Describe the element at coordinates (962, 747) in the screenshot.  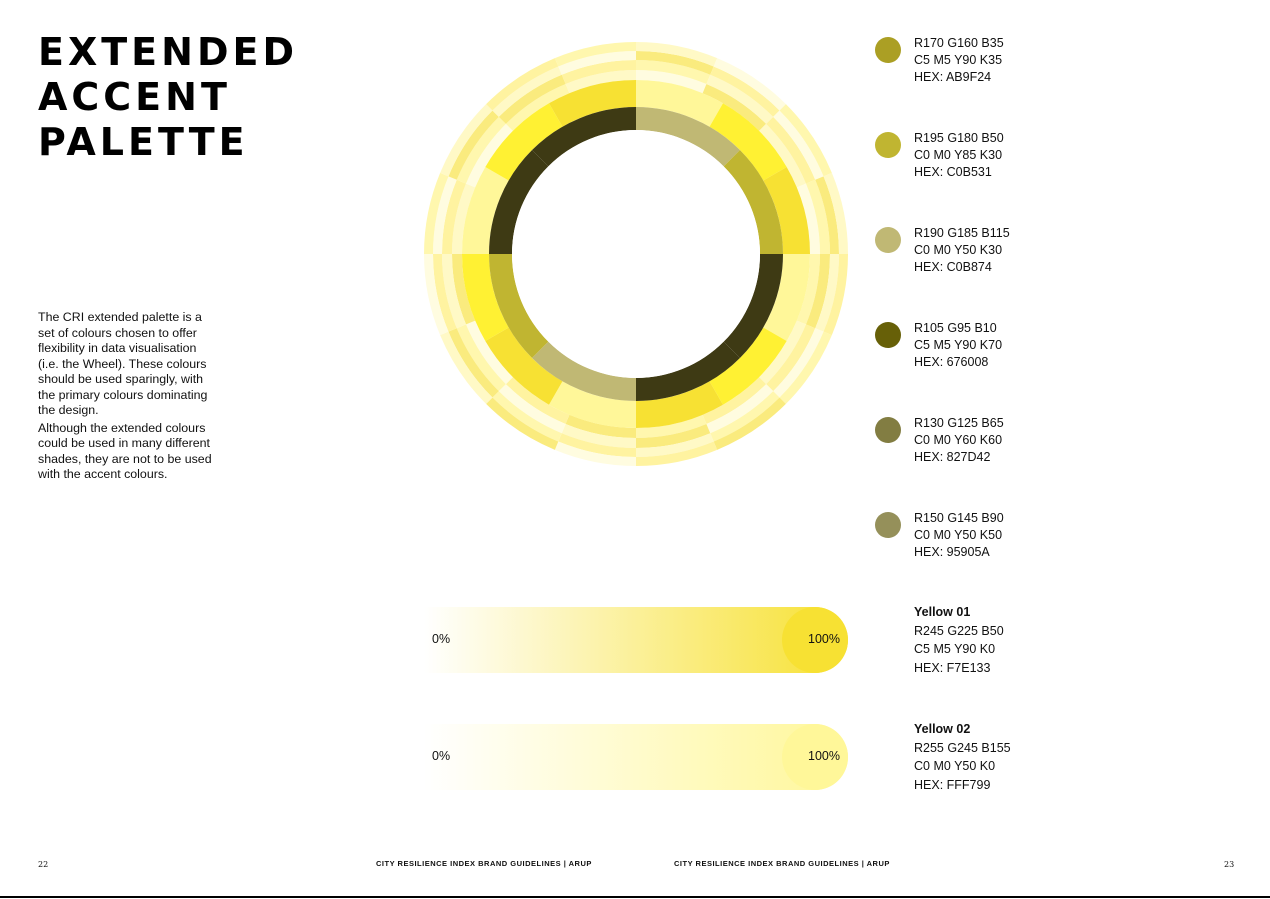
I see `gradient-rgb: R255 G245 B155` at that location.